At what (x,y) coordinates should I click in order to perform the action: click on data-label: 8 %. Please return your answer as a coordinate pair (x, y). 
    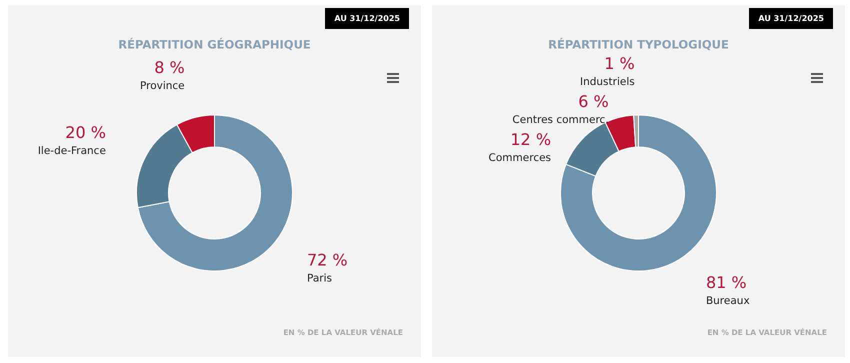
    Looking at the image, I should click on (169, 67).